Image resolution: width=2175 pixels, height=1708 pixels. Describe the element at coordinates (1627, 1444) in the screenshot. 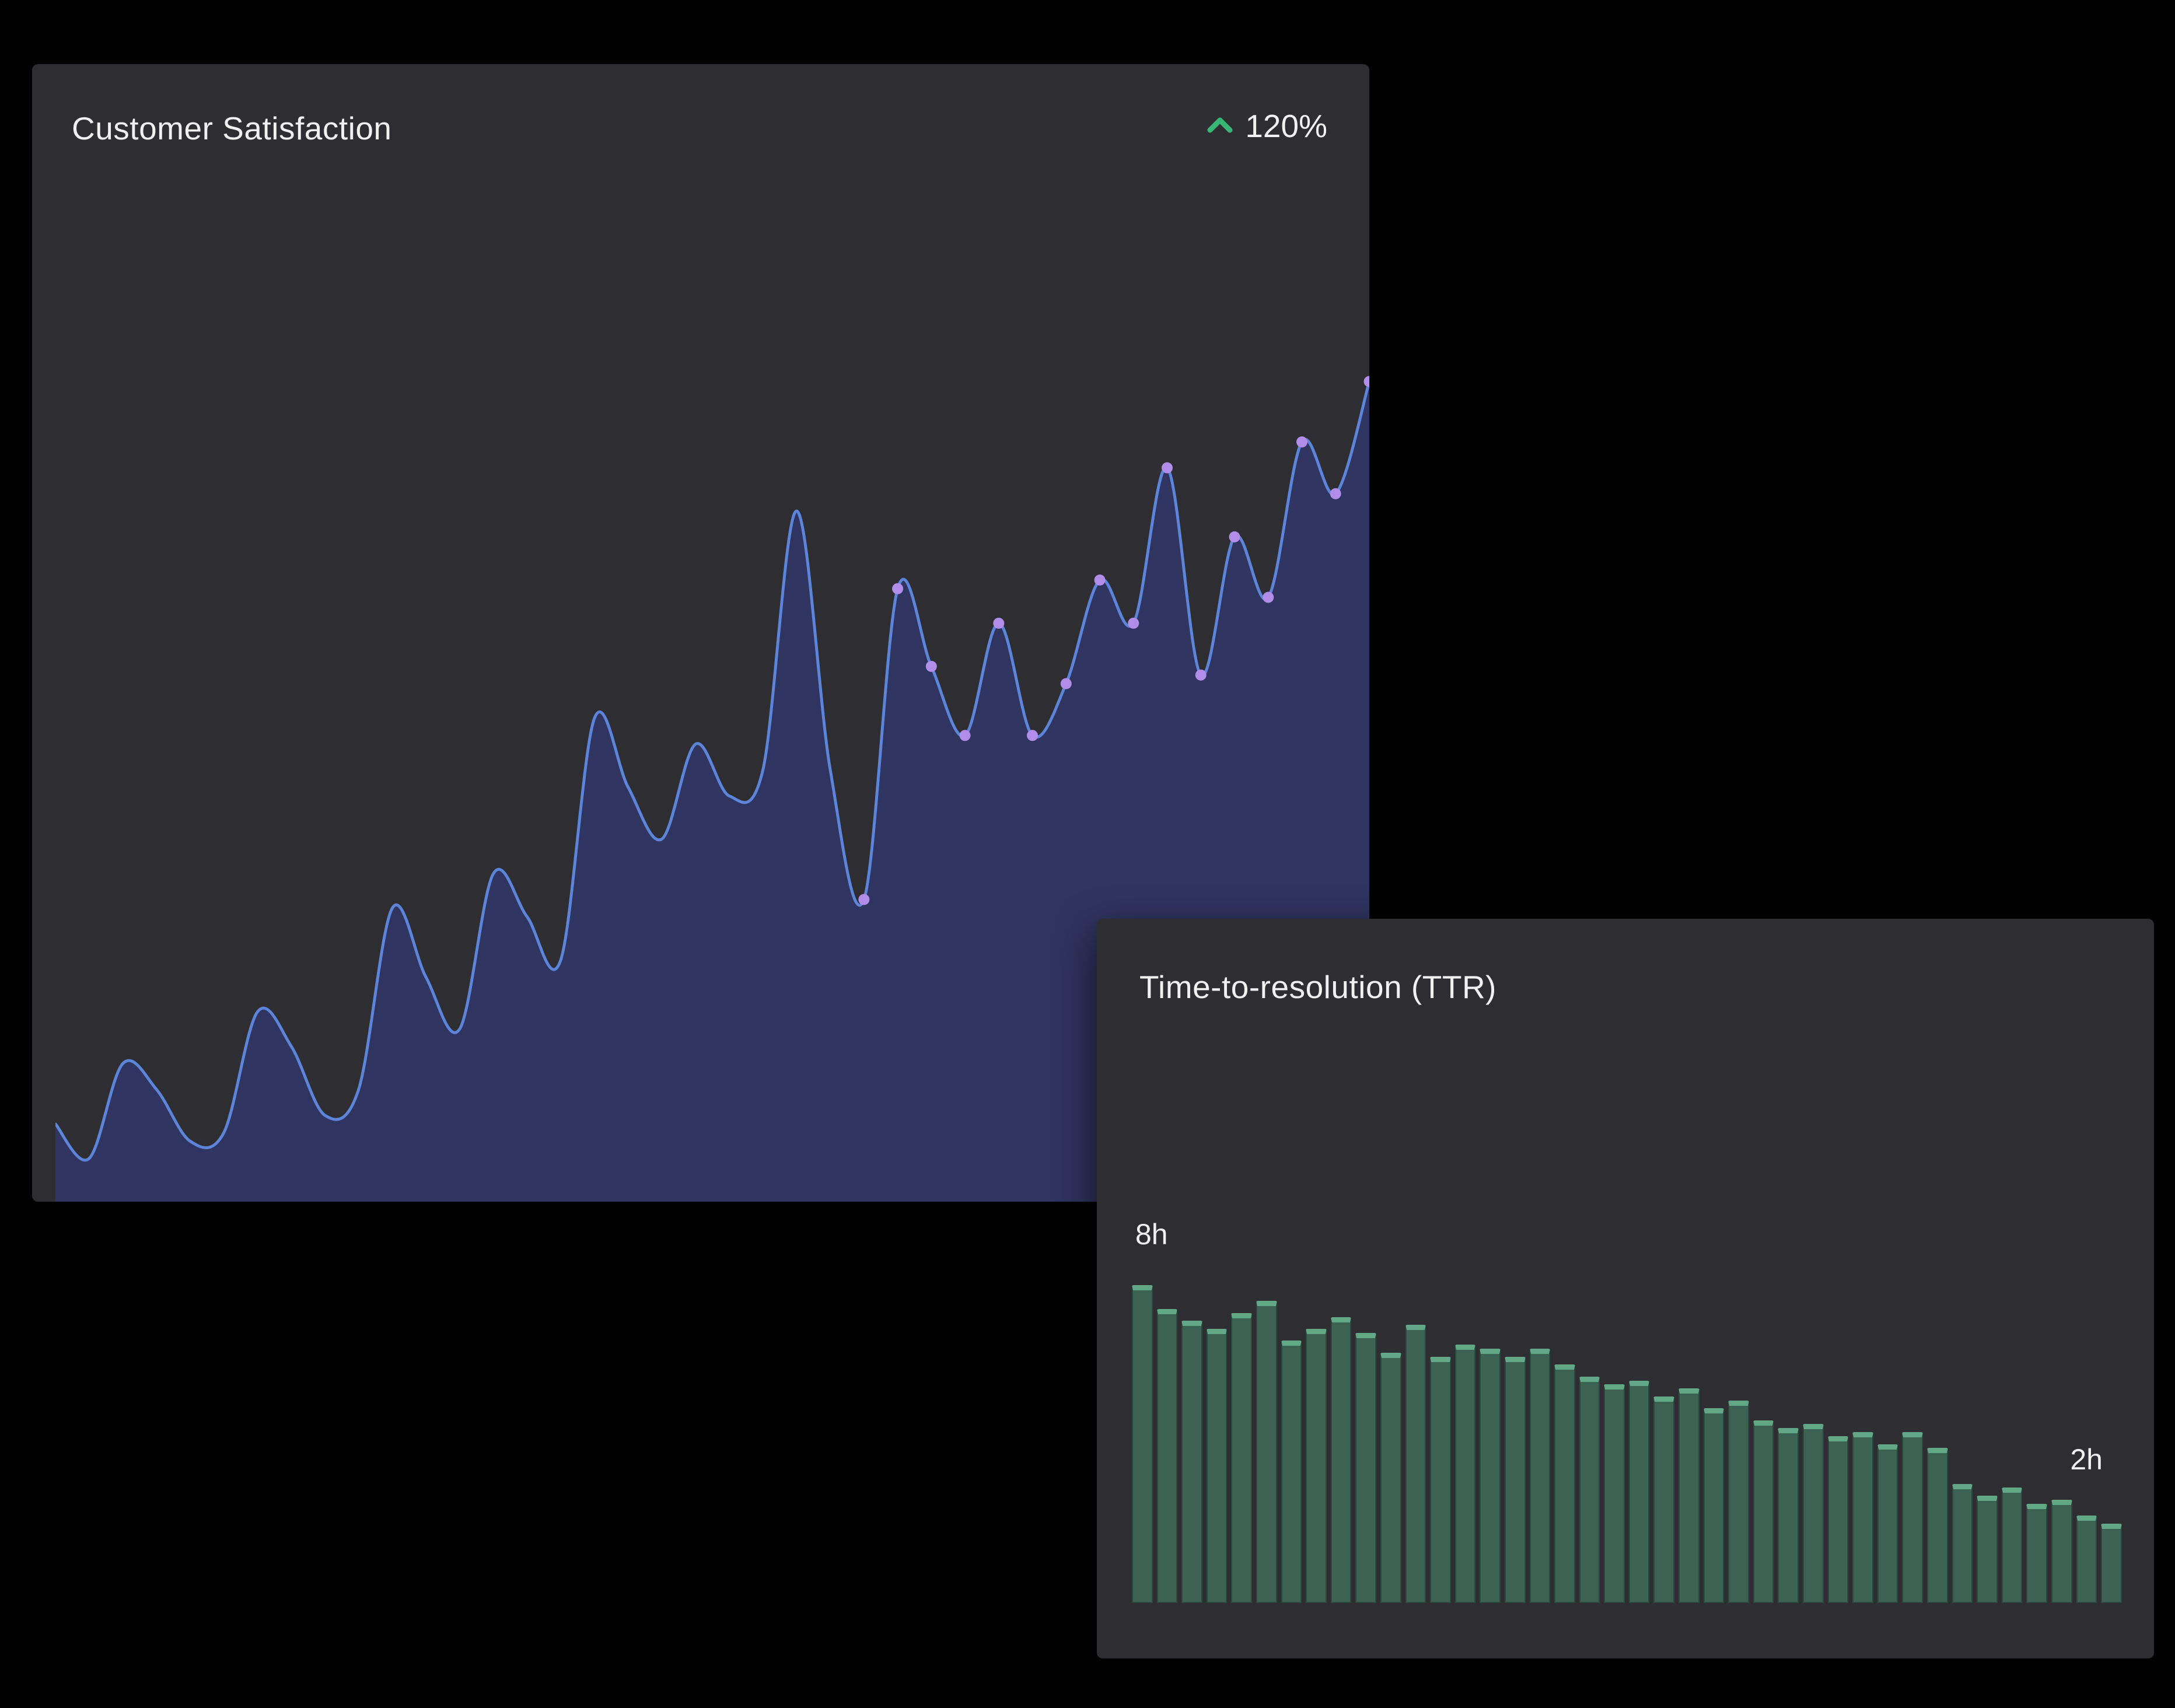

I see `ttr-bar-chart` at that location.